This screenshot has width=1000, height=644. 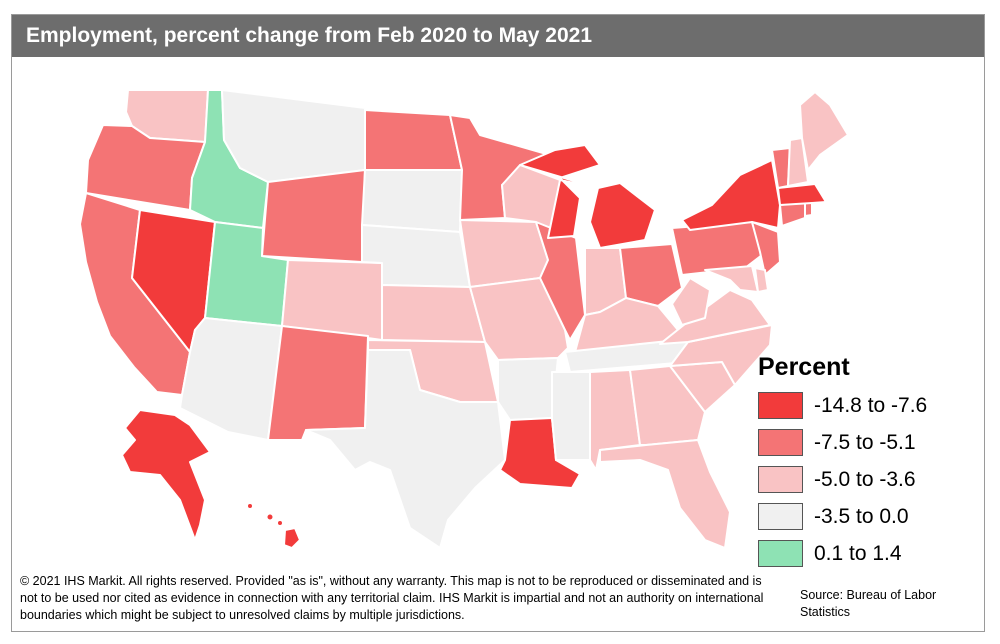 What do you see at coordinates (691, 301) in the screenshot?
I see `state-WV` at bounding box center [691, 301].